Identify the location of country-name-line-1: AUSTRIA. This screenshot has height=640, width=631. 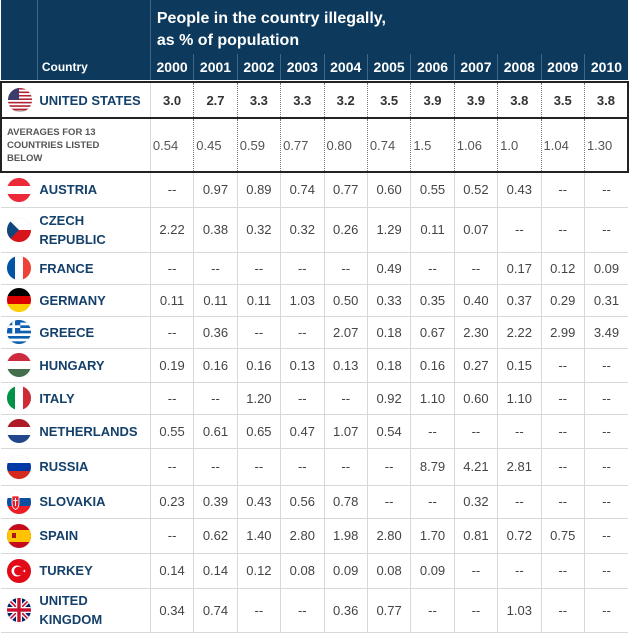
(68, 190).